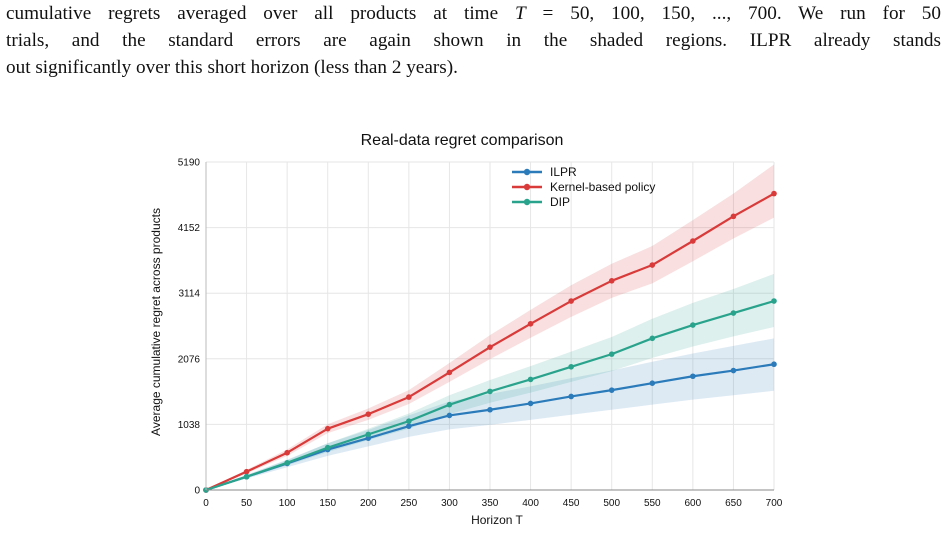 Image resolution: width=947 pixels, height=547 pixels. Describe the element at coordinates (774, 503) in the screenshot. I see `x-tick-label: 700` at that location.